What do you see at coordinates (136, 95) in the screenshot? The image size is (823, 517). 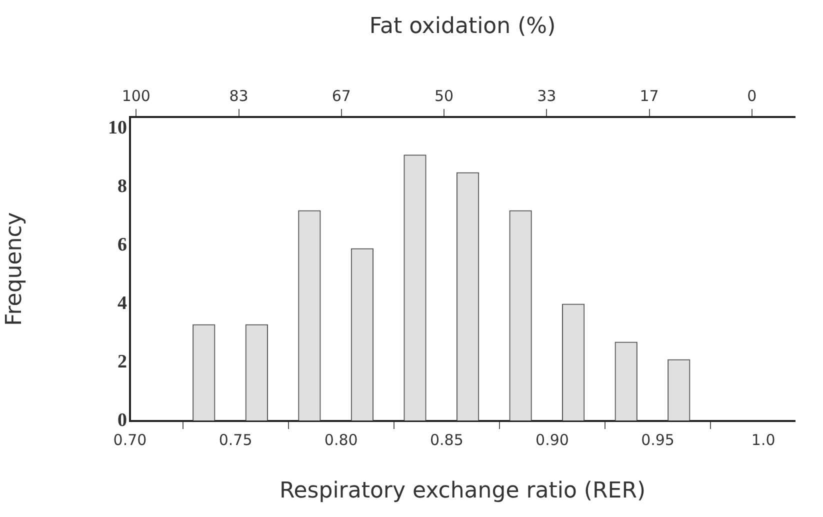 I see `x2-tick-label: 100` at bounding box center [136, 95].